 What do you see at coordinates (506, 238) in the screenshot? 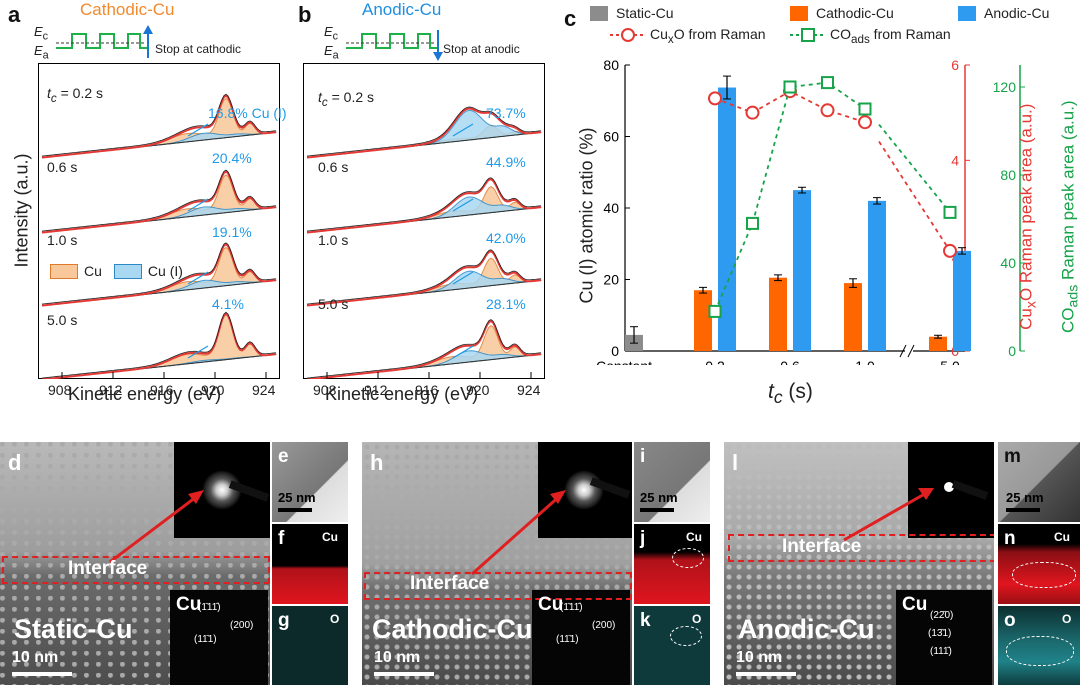
I see `panel-b-pct2: 42.0%` at bounding box center [506, 238].